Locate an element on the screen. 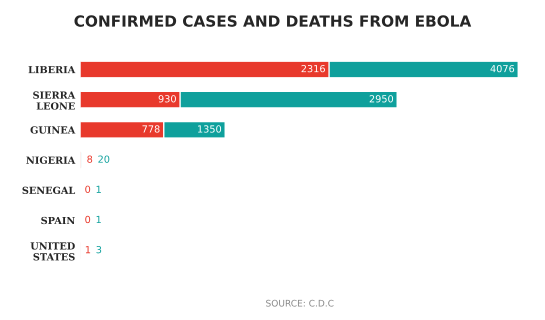  data-label: 2316 is located at coordinates (313, 68).